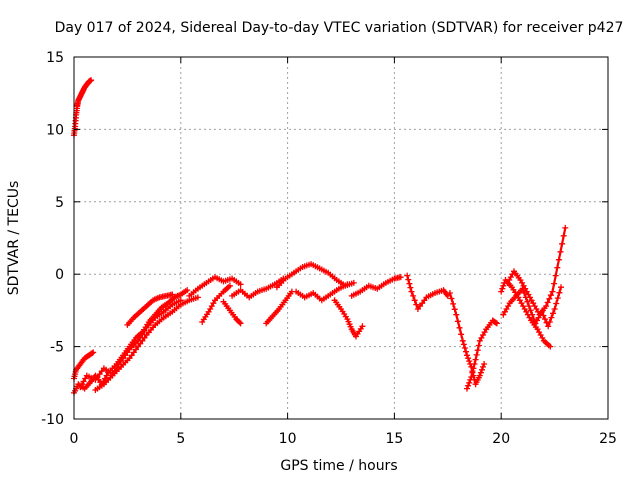 This screenshot has width=640, height=480. Describe the element at coordinates (74, 439) in the screenshot. I see `x-tick-label: 0` at that location.